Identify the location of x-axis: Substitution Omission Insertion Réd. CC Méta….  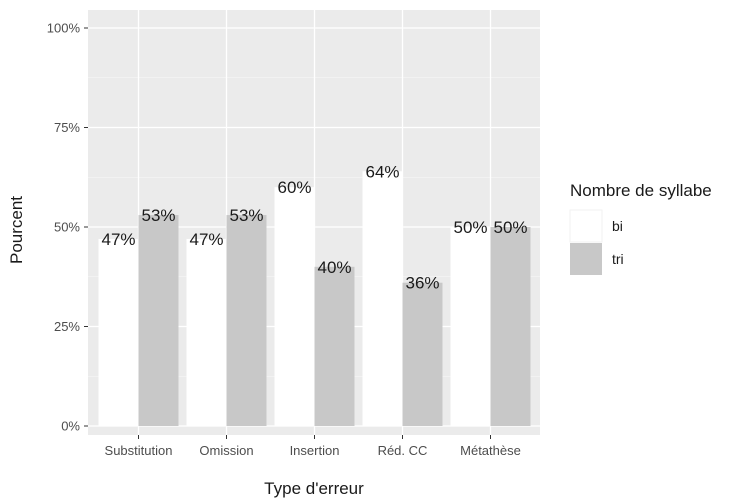
(313, 446).